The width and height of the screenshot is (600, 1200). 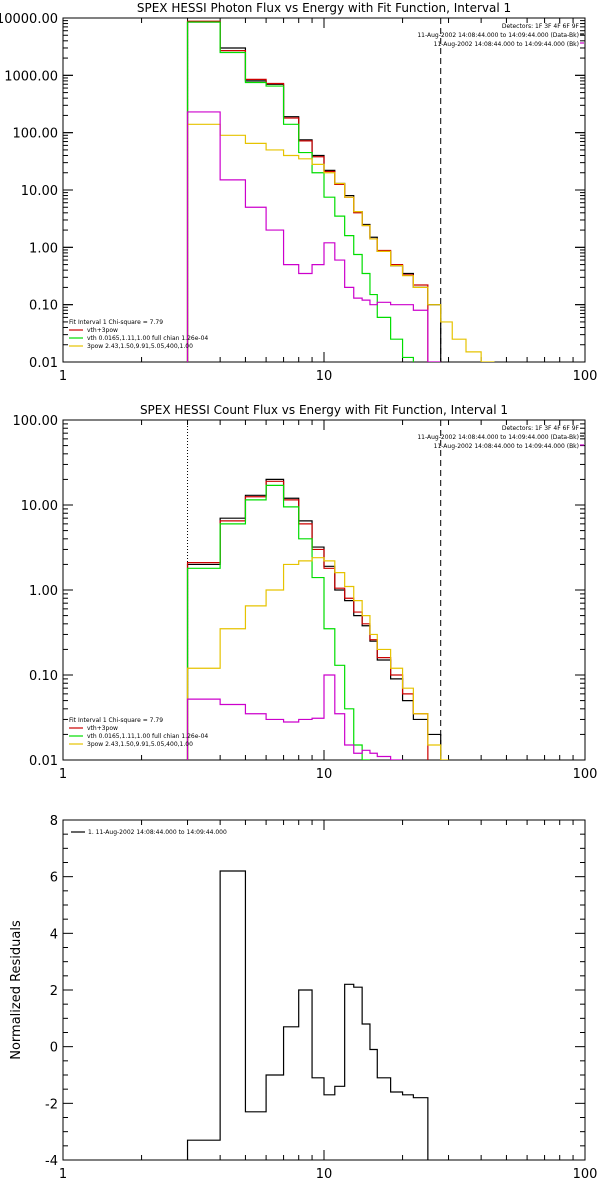 What do you see at coordinates (29, 19) in the screenshot?
I see `y-tick-label: 10000.00` at bounding box center [29, 19].